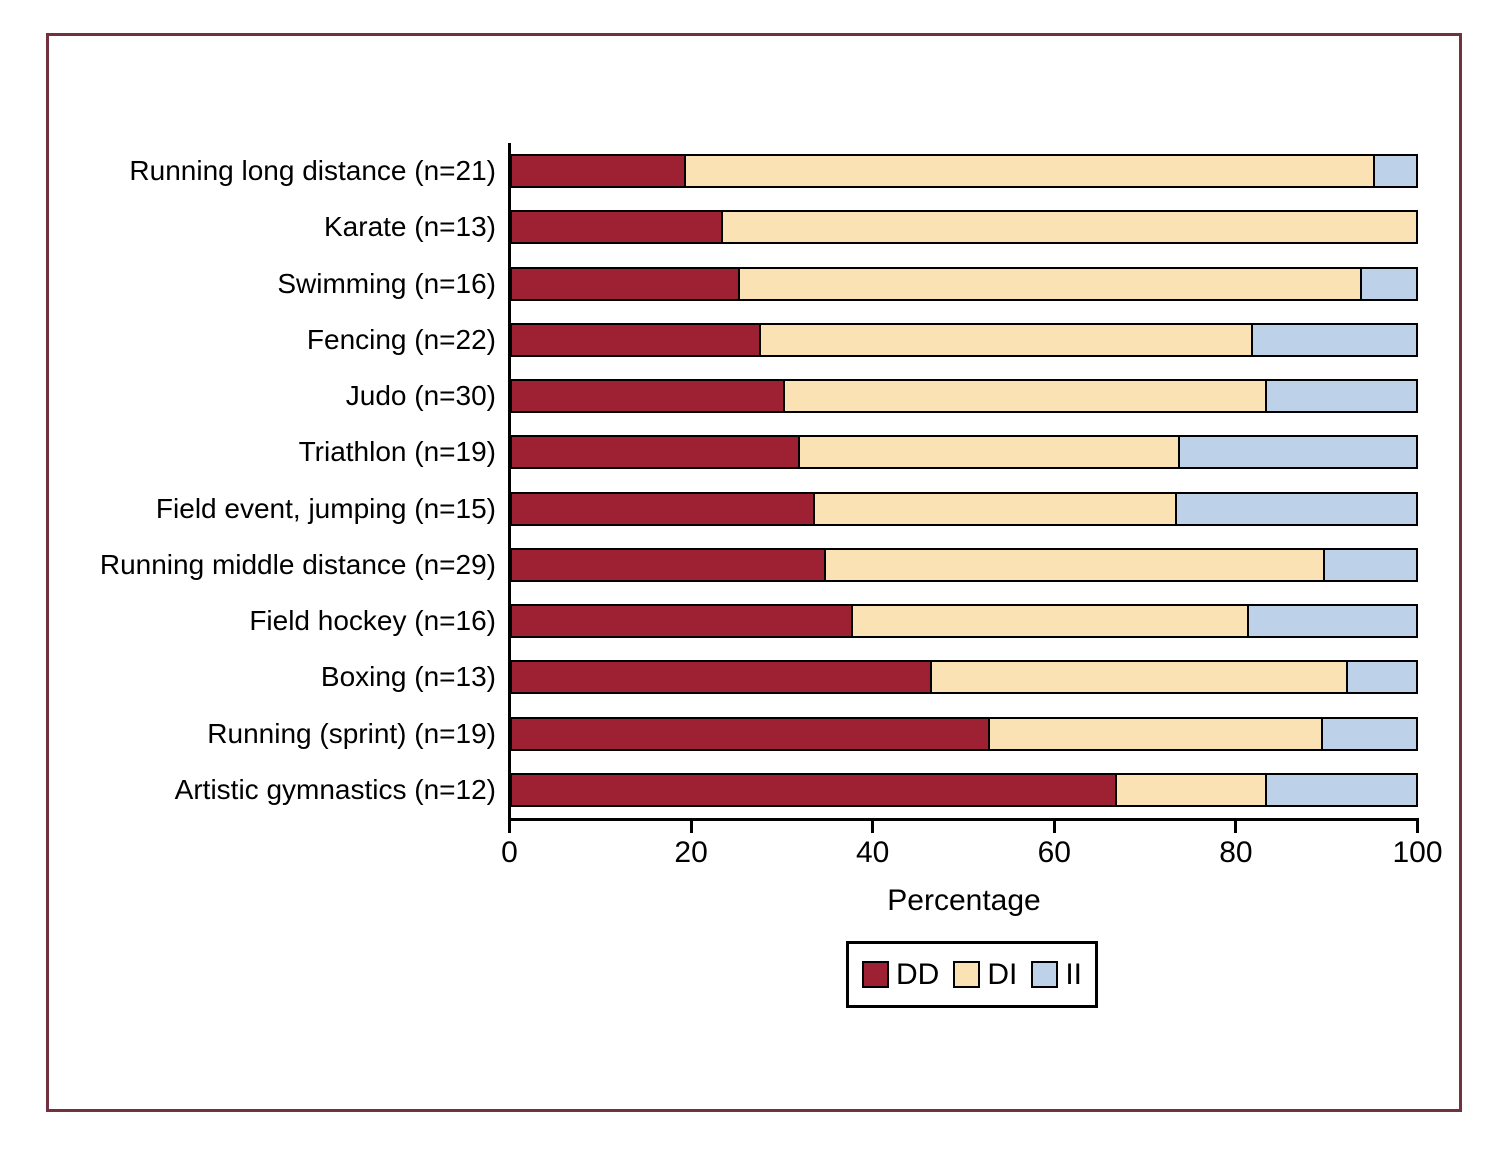 Image resolution: width=1487 pixels, height=1150 pixels. What do you see at coordinates (967, 974) in the screenshot?
I see `legend-swatch-di` at bounding box center [967, 974].